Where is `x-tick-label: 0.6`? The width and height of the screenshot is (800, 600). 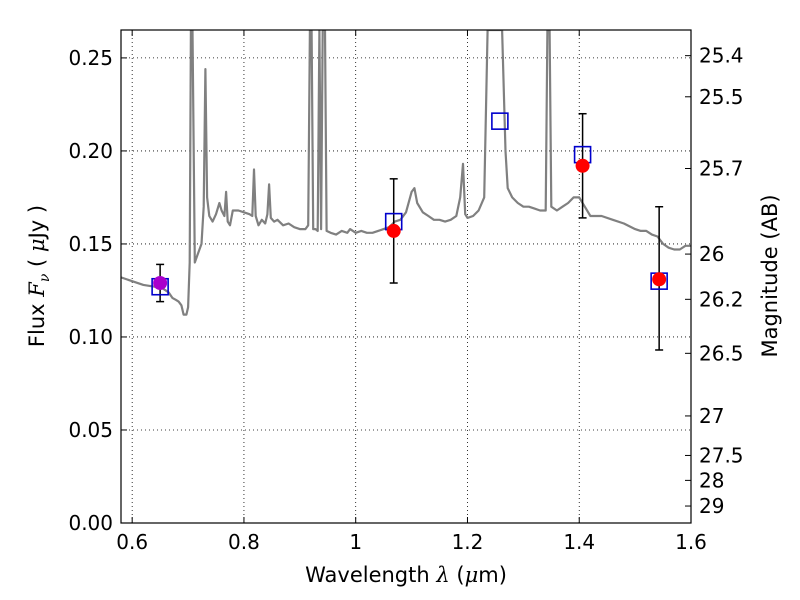
x-tick-label: 0.6 is located at coordinates (132, 542).